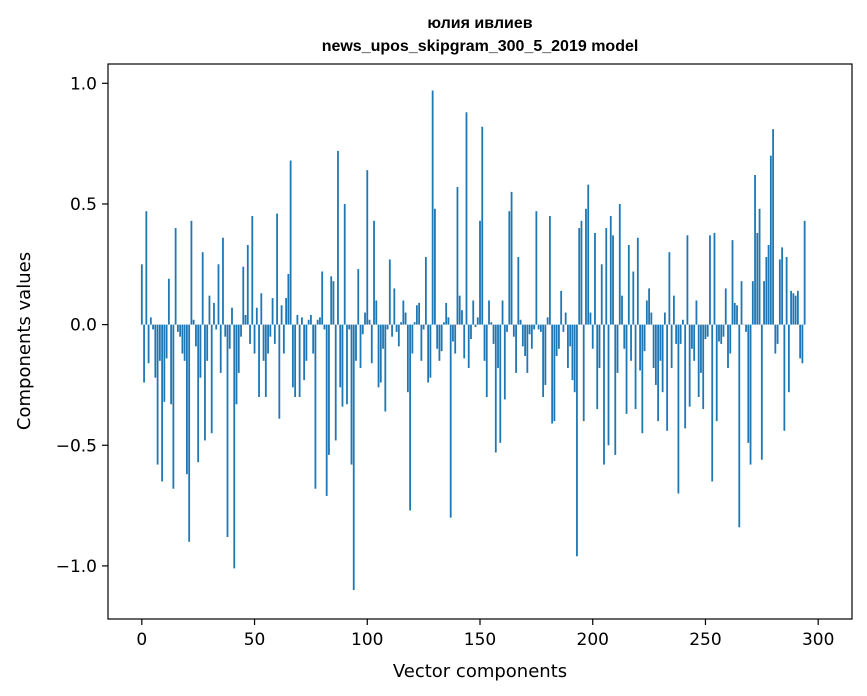  I want to click on x-tick-label: 0, so click(141, 640).